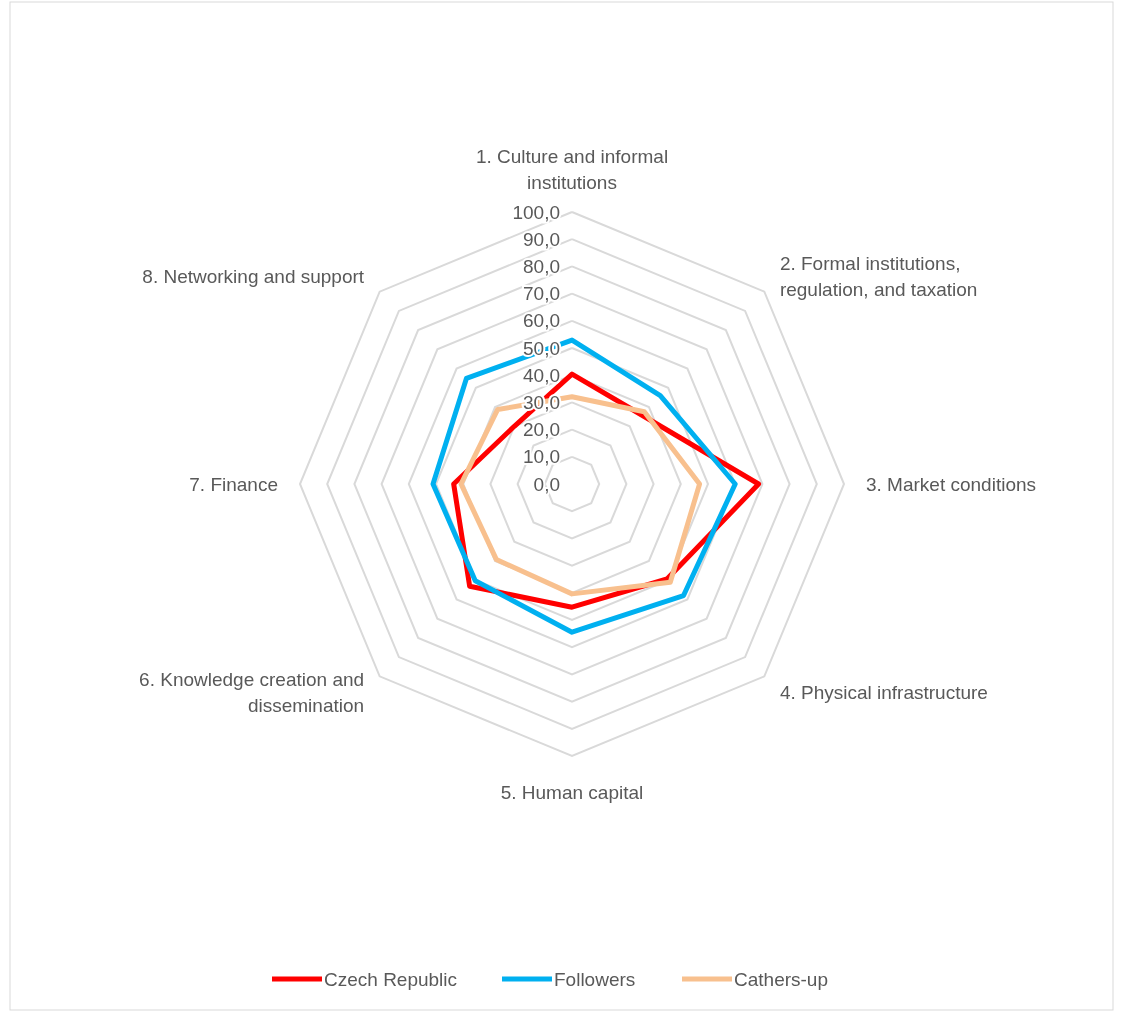 The image size is (1122, 1012). I want to click on y-tick-label: 0,0, so click(546, 484).